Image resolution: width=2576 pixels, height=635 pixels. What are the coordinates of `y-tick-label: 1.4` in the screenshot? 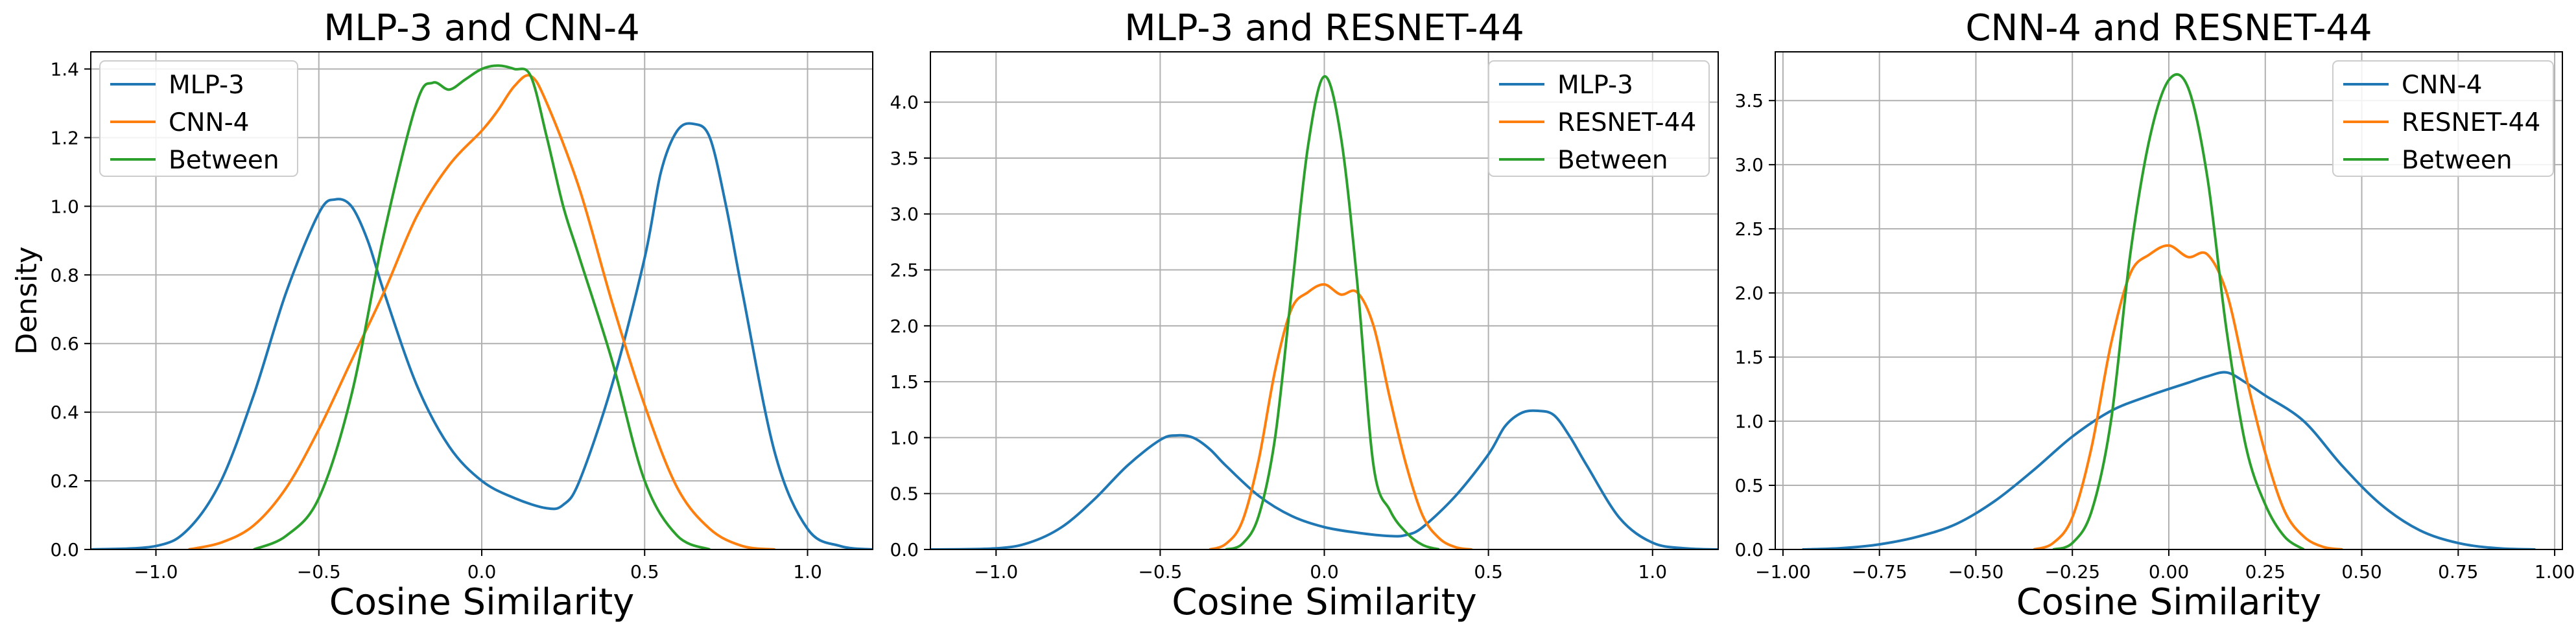 It's located at (64, 69).